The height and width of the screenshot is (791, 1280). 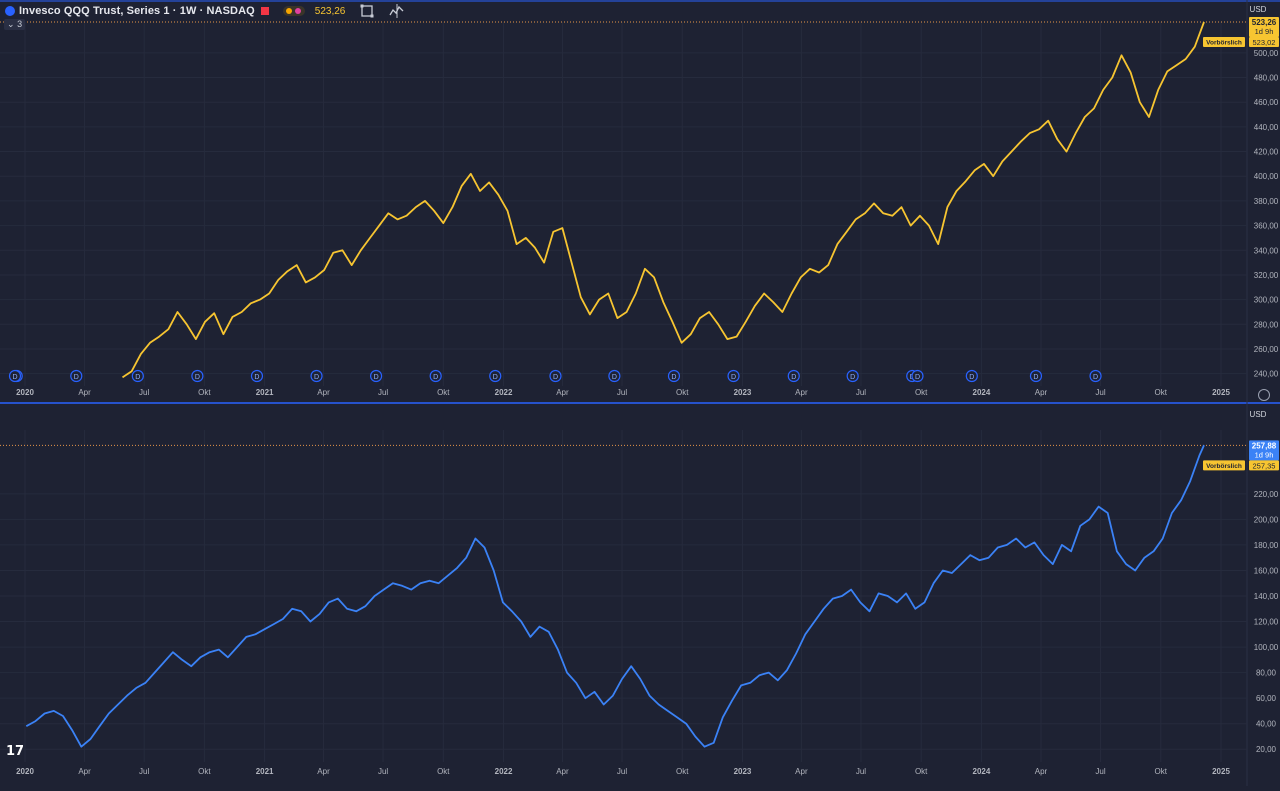 I want to click on settings-gear-icon, so click(x=1264, y=395).